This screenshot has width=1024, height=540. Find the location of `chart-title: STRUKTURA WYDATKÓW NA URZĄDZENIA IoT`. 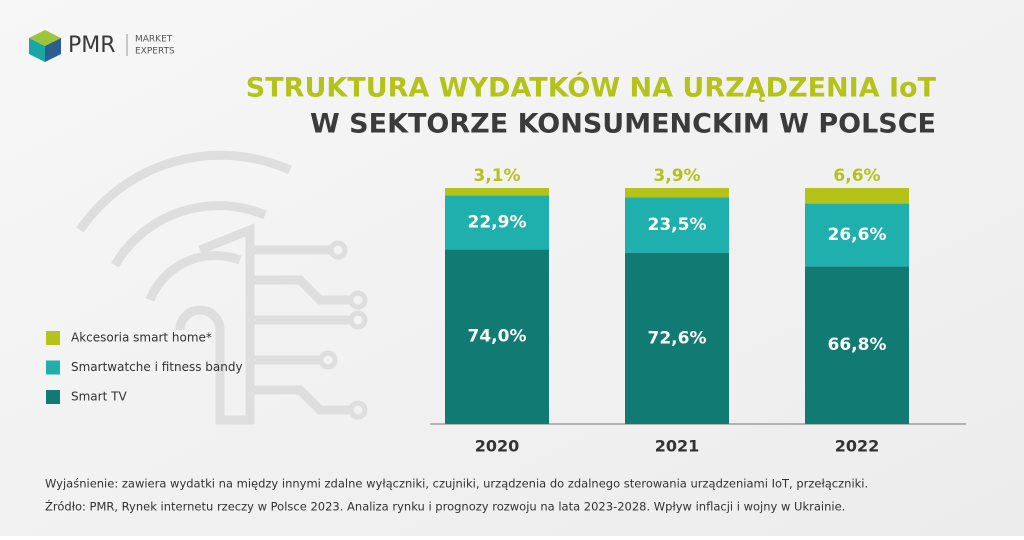

chart-title: STRUKTURA WYDATKÓW NA URZĄDZENIA IoT is located at coordinates (591, 88).